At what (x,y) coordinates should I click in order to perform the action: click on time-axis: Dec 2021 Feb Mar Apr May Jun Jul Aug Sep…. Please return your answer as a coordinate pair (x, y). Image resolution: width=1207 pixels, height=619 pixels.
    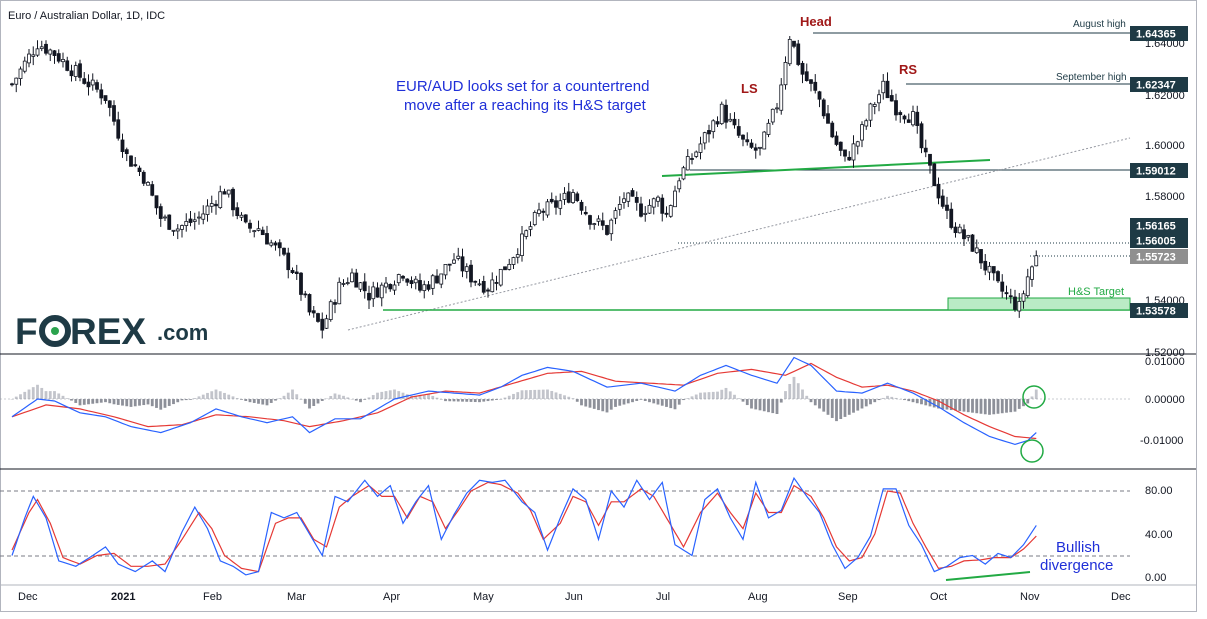
    Looking at the image, I should click on (574, 597).